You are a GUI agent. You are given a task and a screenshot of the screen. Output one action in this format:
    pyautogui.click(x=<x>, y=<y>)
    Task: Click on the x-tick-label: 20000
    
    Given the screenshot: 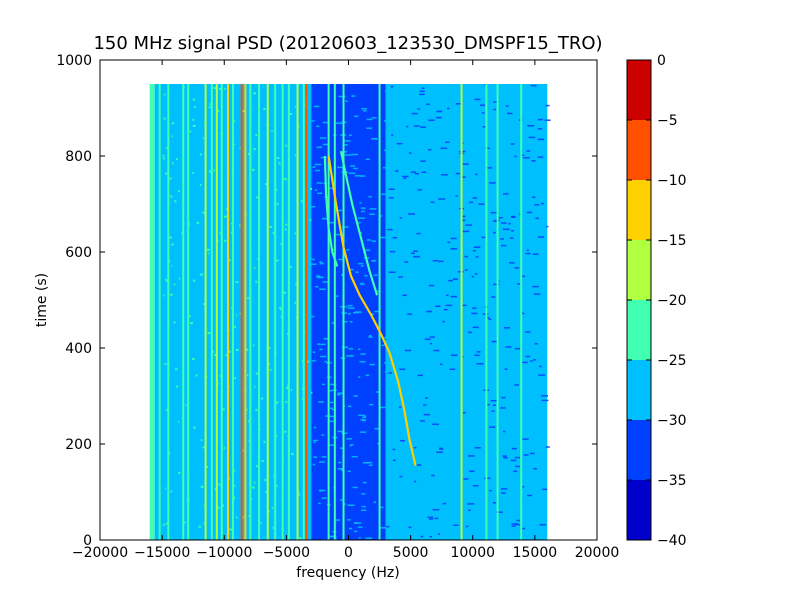 What is the action you would take?
    pyautogui.click(x=597, y=553)
    